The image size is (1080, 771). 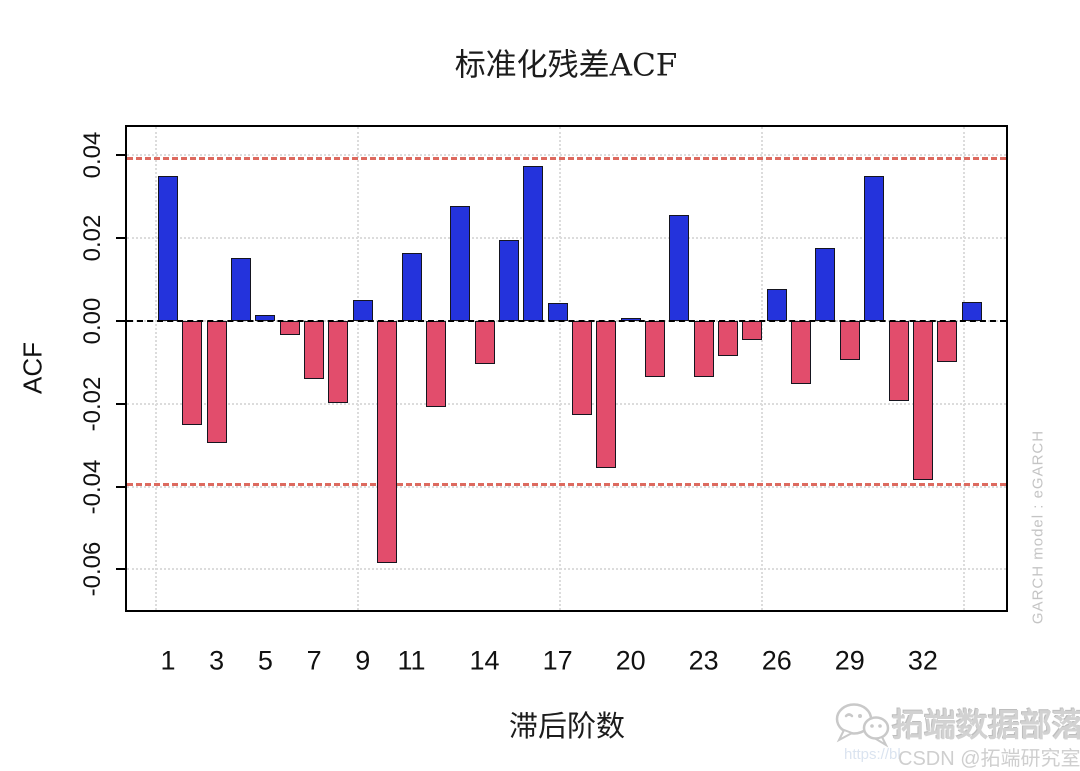 I want to click on x-tick-label: 29, so click(x=849, y=660).